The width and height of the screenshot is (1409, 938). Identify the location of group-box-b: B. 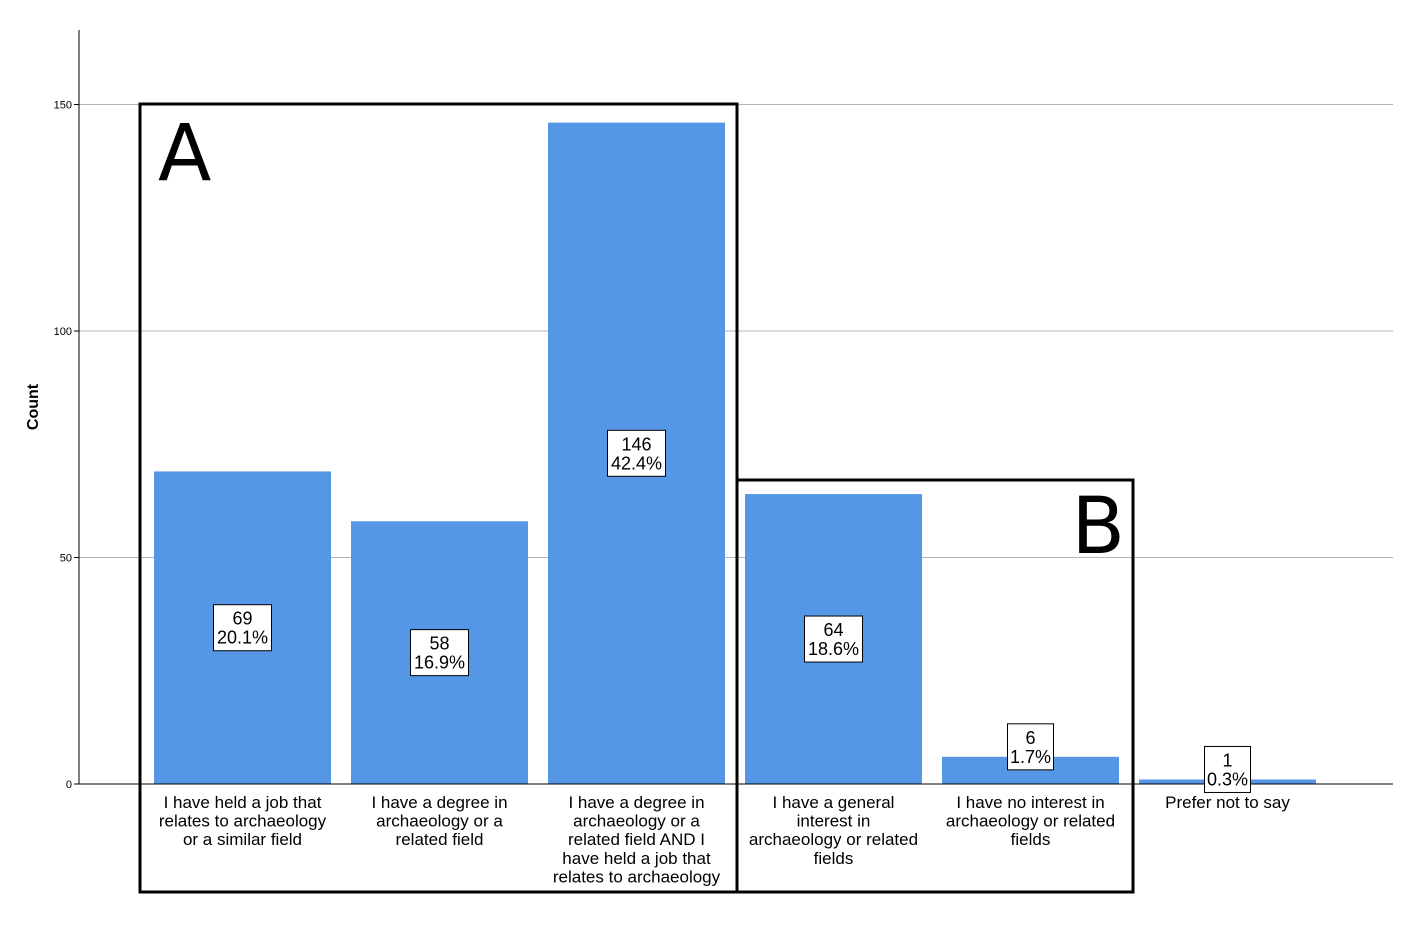
(935, 686).